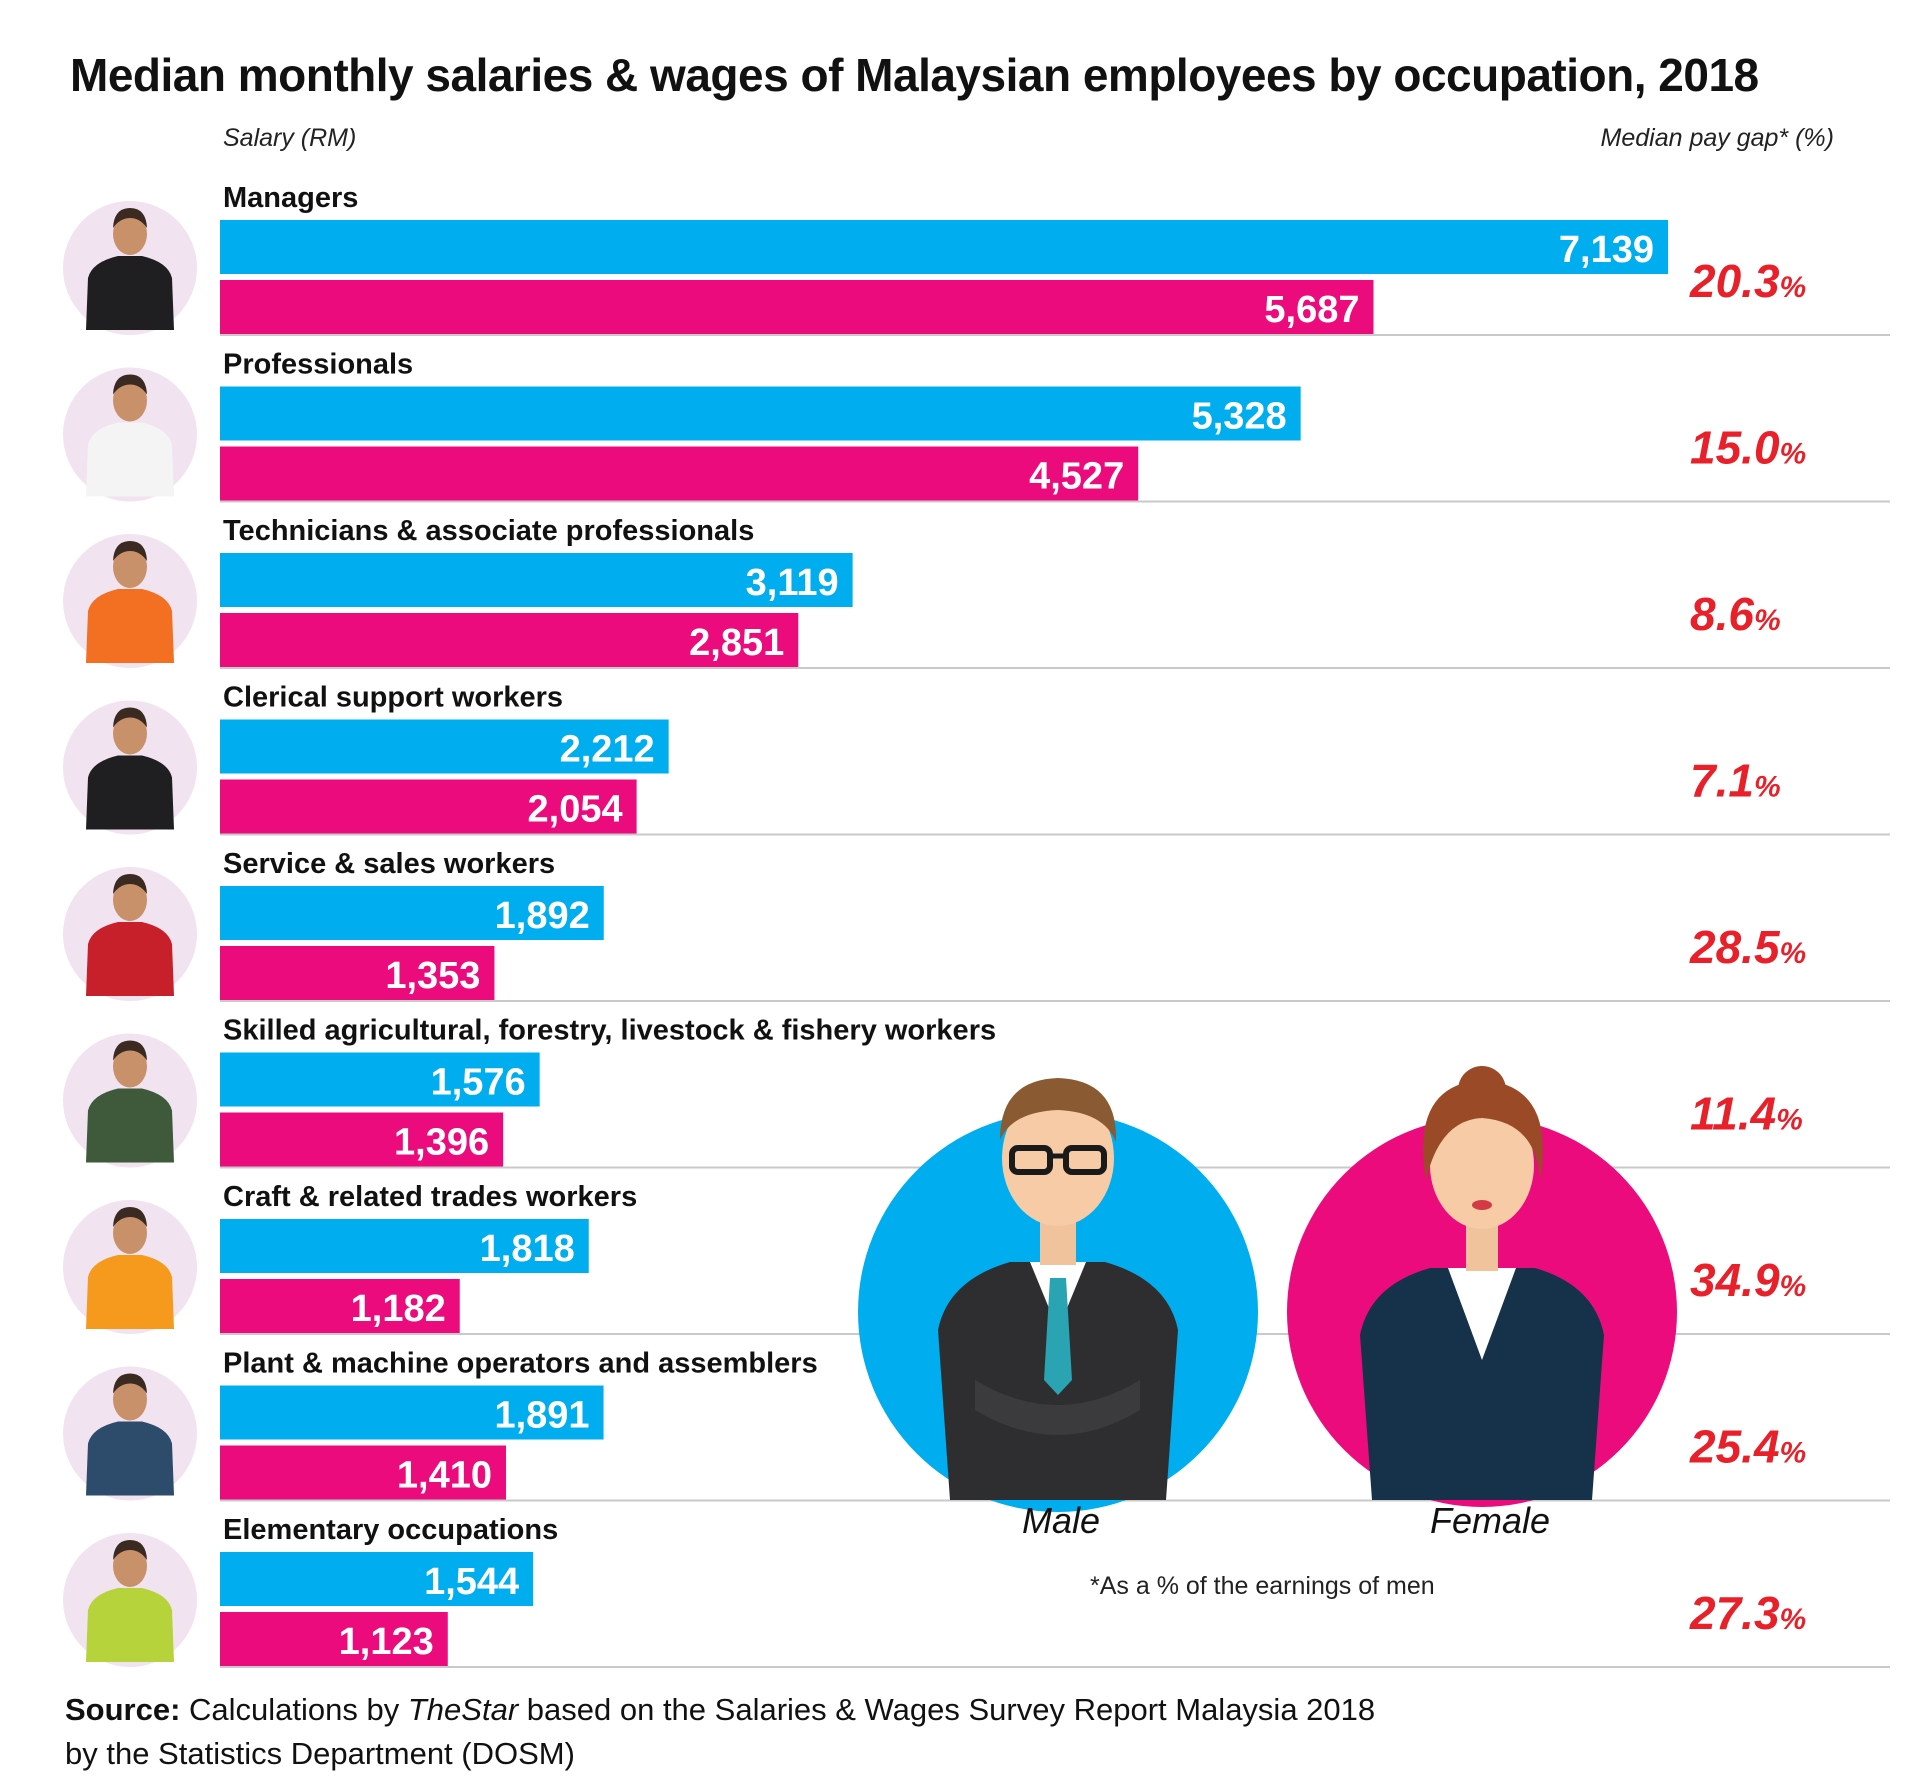 The height and width of the screenshot is (1777, 1920). I want to click on female-bar-value: 1,123, so click(386, 1642).